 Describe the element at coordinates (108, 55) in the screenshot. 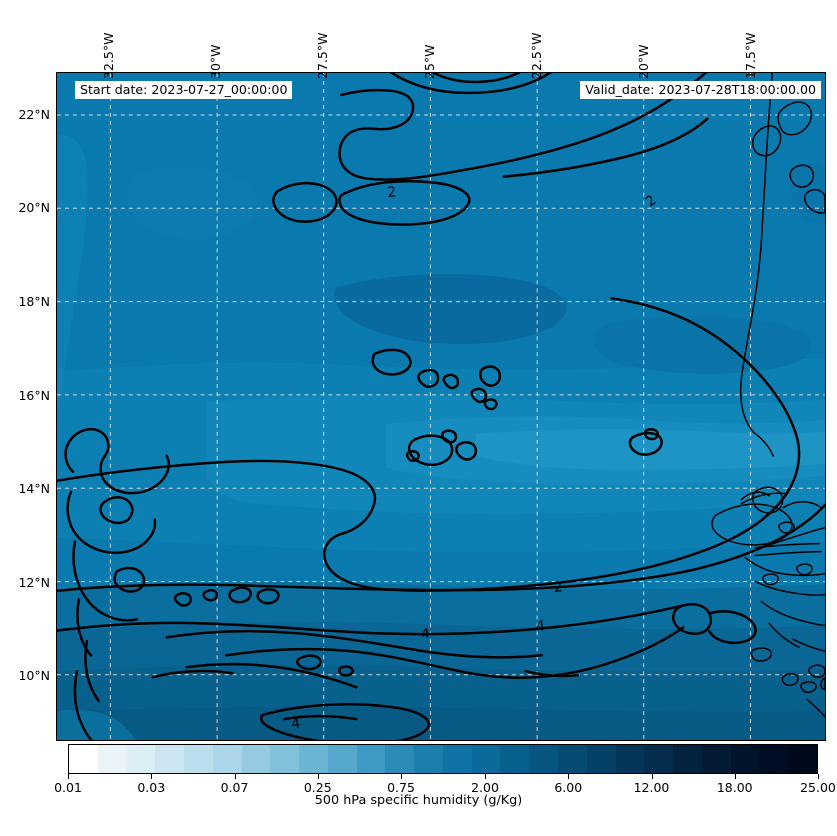

I see `xtick-label-0: 32.5°W` at that location.